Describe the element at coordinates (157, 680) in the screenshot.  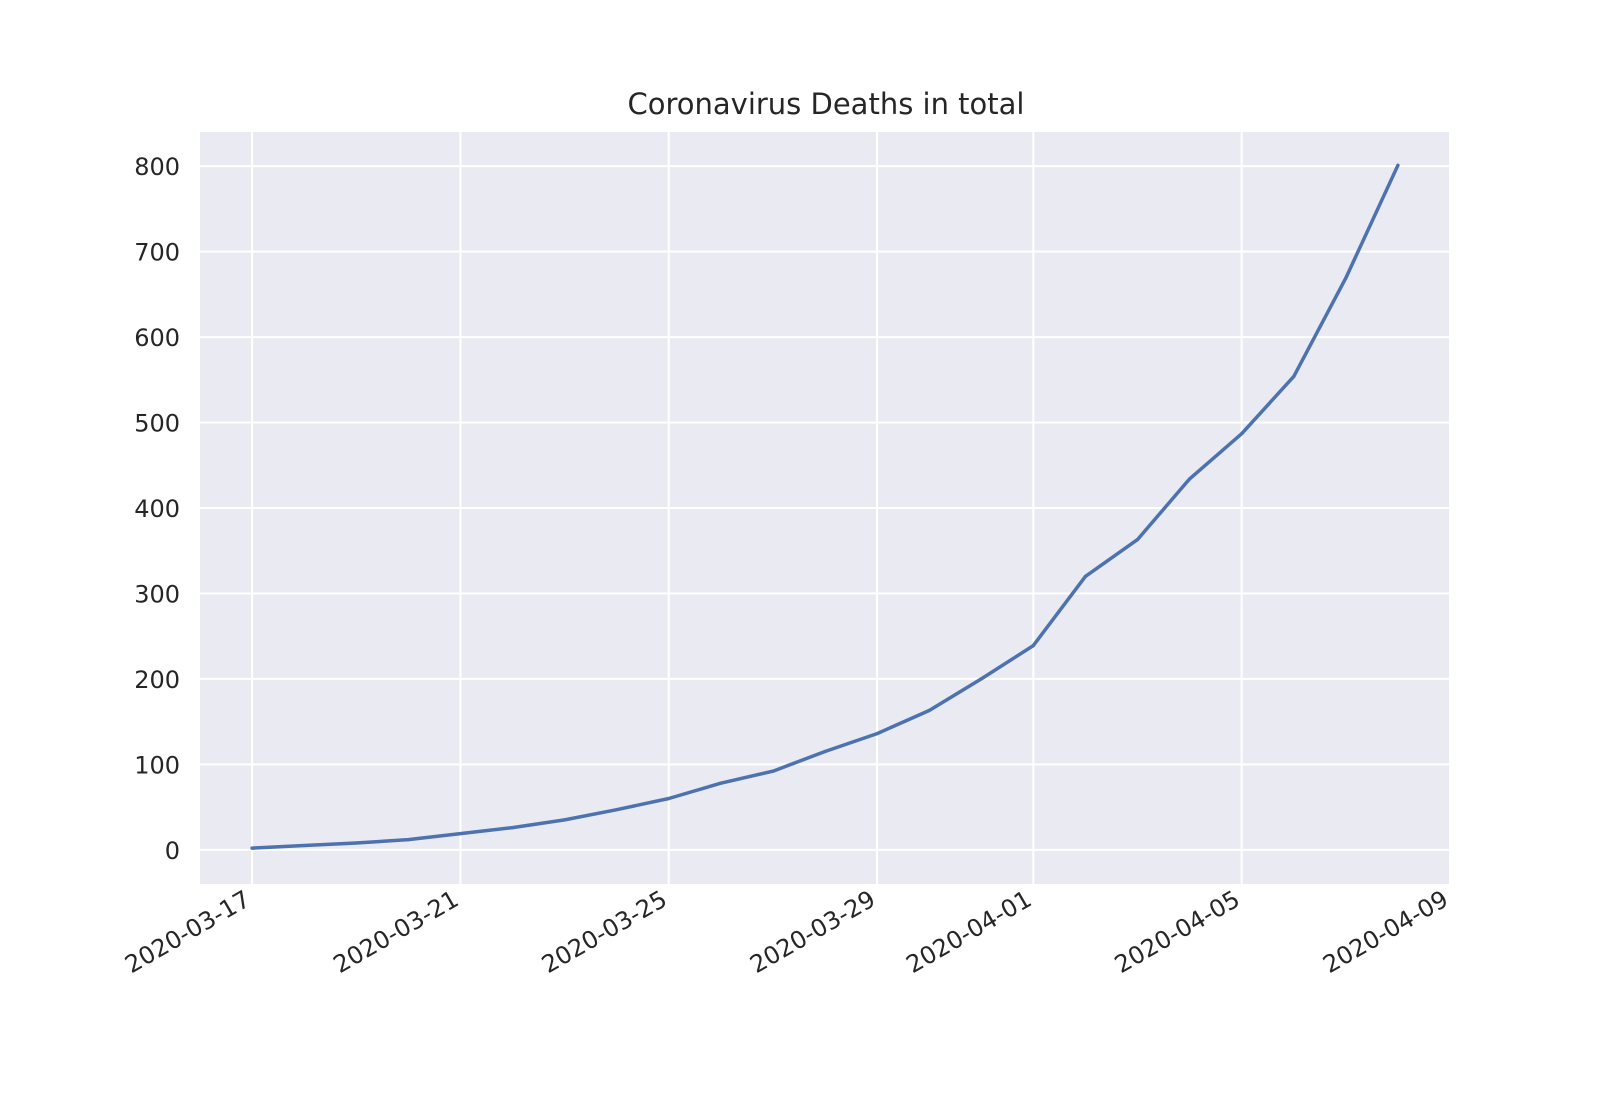
I see `y-tick-label: 200` at that location.